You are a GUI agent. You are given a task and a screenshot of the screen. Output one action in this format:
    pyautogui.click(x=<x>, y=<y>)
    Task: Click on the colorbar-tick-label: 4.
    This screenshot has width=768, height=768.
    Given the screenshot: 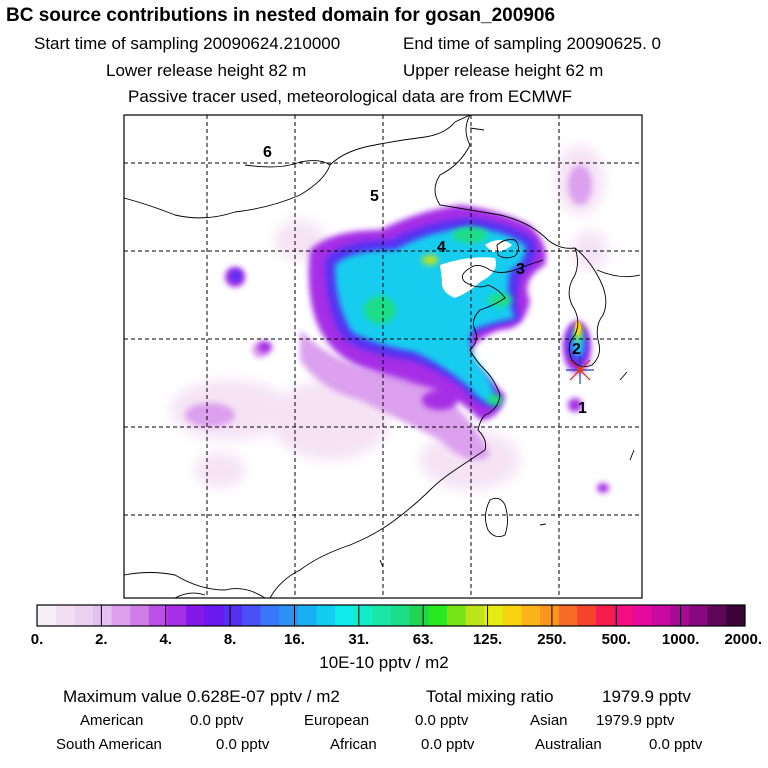 What is the action you would take?
    pyautogui.click(x=165, y=639)
    